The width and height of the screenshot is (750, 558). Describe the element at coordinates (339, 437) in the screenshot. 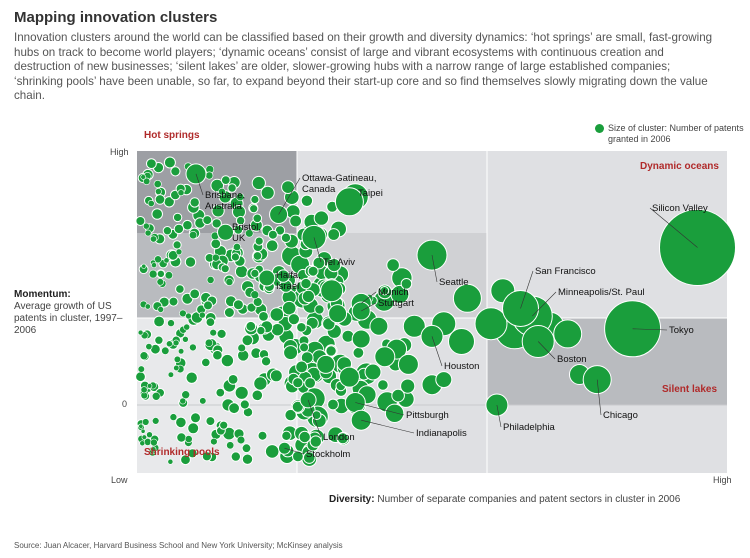

I see `label-london: London` at that location.